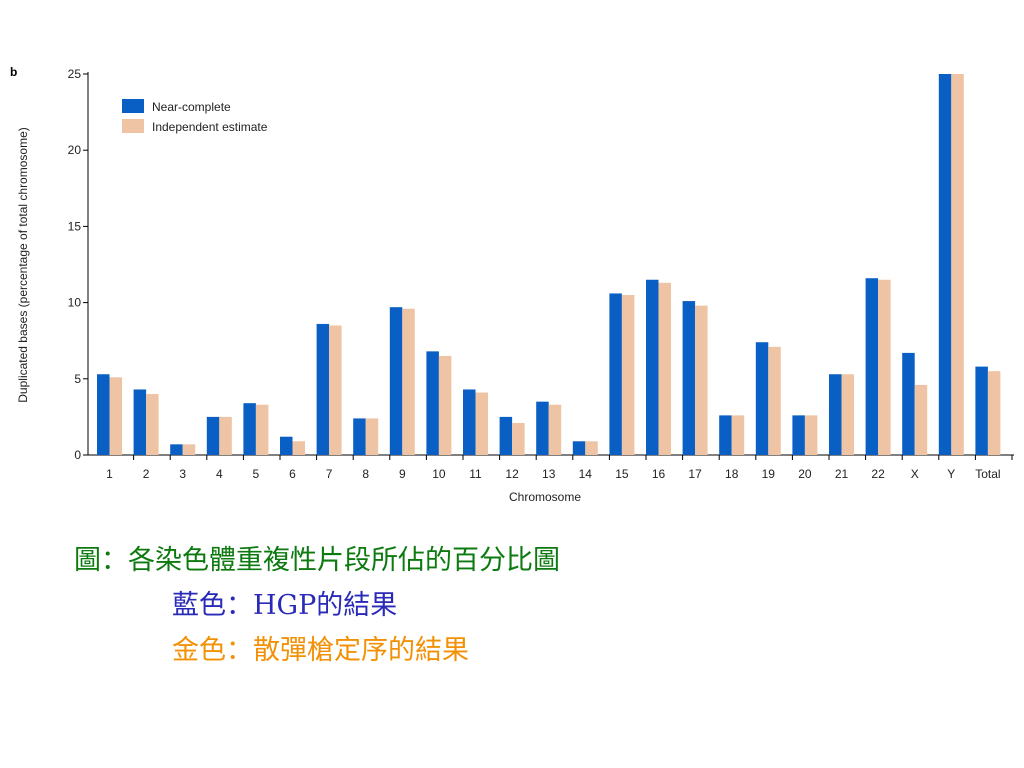 The image size is (1024, 768). What do you see at coordinates (256, 474) in the screenshot?
I see `x-tick-label: 5` at bounding box center [256, 474].